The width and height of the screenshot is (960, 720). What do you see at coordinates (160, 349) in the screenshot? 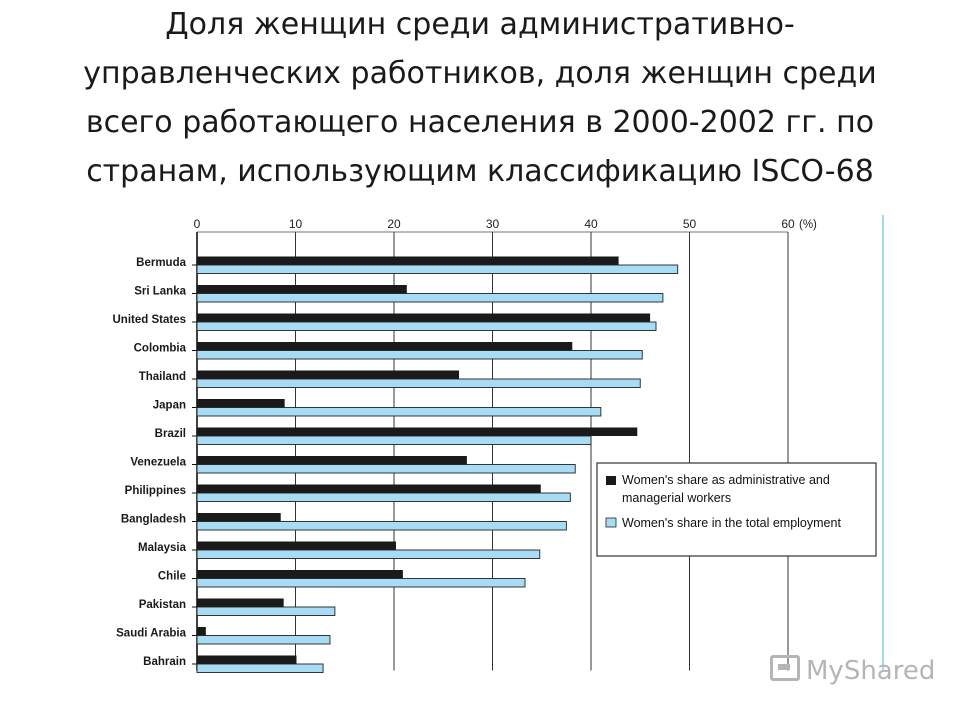
I see `category-label-3: Colombia` at bounding box center [160, 349].